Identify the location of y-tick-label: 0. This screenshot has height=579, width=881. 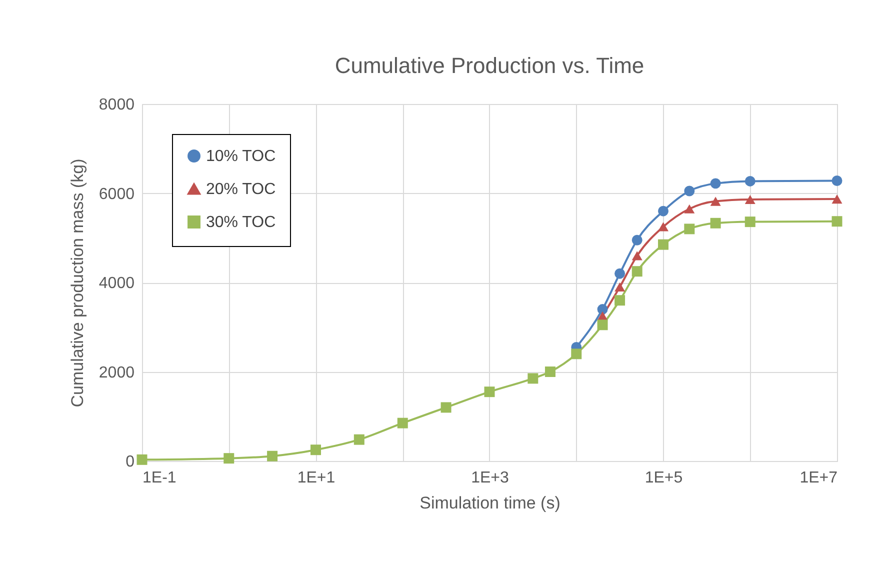
(130, 462).